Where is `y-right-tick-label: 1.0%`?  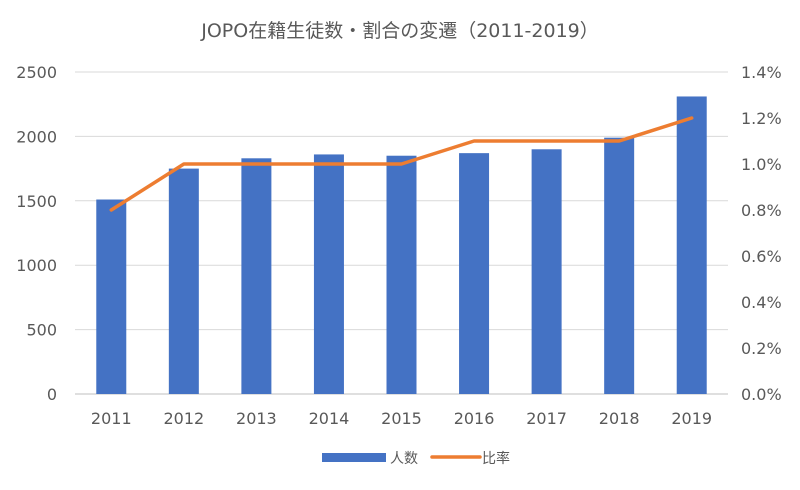 y-right-tick-label: 1.0% is located at coordinates (761, 164).